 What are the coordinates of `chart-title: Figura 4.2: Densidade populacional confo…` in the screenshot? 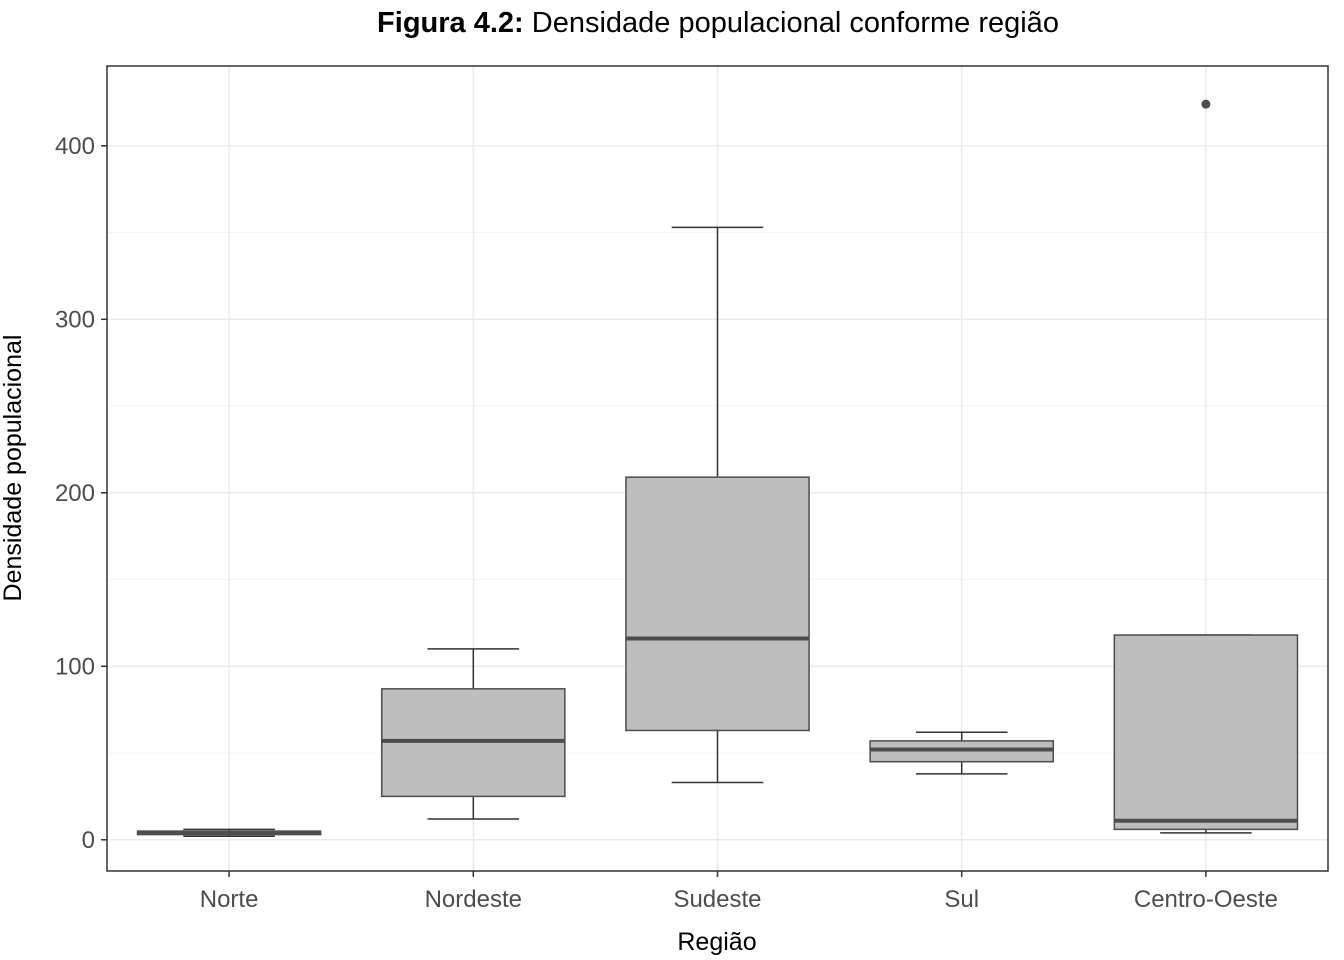 It's located at (718, 23).